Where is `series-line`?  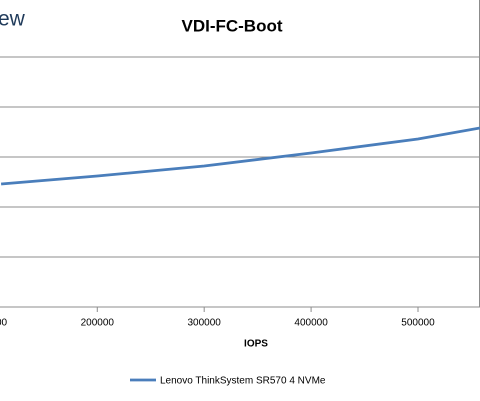
series-line is located at coordinates (240, 156).